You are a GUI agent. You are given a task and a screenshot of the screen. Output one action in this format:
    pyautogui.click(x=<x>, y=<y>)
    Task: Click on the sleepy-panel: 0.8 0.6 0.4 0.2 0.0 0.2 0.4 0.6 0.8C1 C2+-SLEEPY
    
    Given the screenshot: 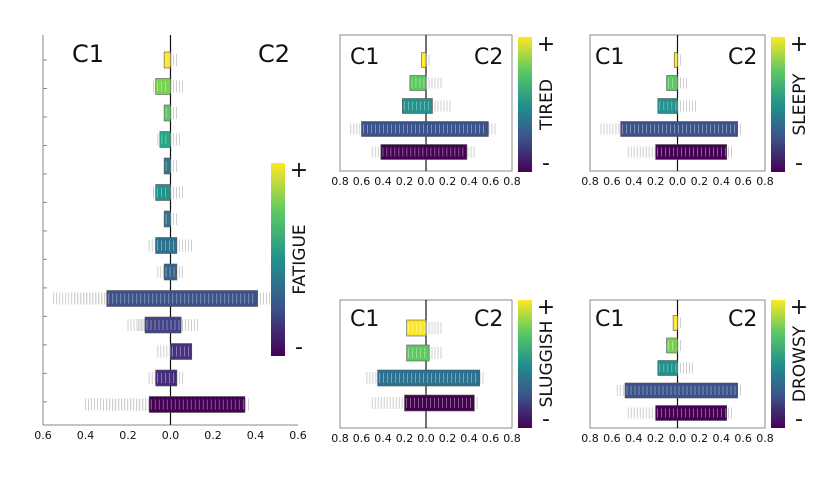 What is the action you would take?
    pyautogui.click(x=695, y=110)
    